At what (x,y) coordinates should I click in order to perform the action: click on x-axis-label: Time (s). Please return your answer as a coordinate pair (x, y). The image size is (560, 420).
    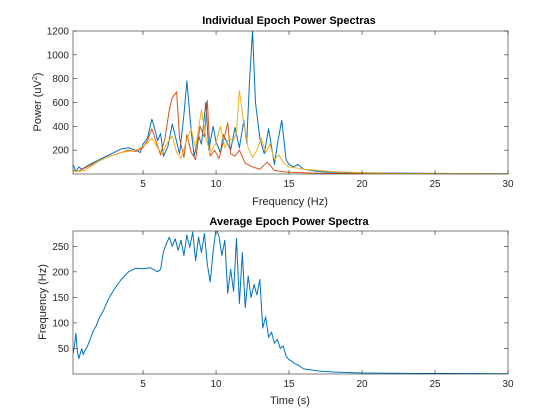
    Looking at the image, I should click on (290, 401).